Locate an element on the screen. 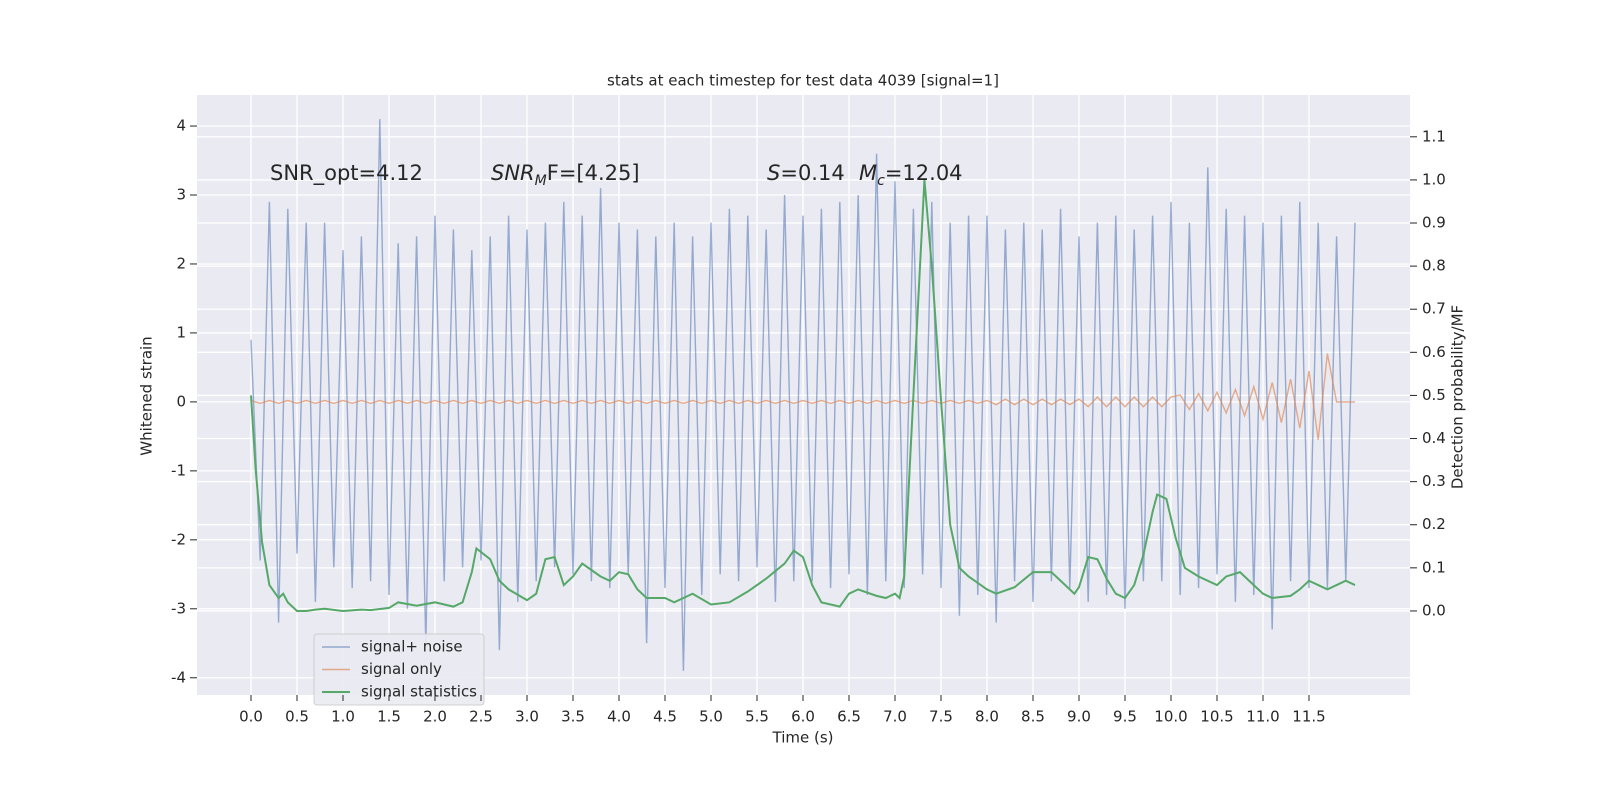  y-tick-label: 1 is located at coordinates (181, 332).